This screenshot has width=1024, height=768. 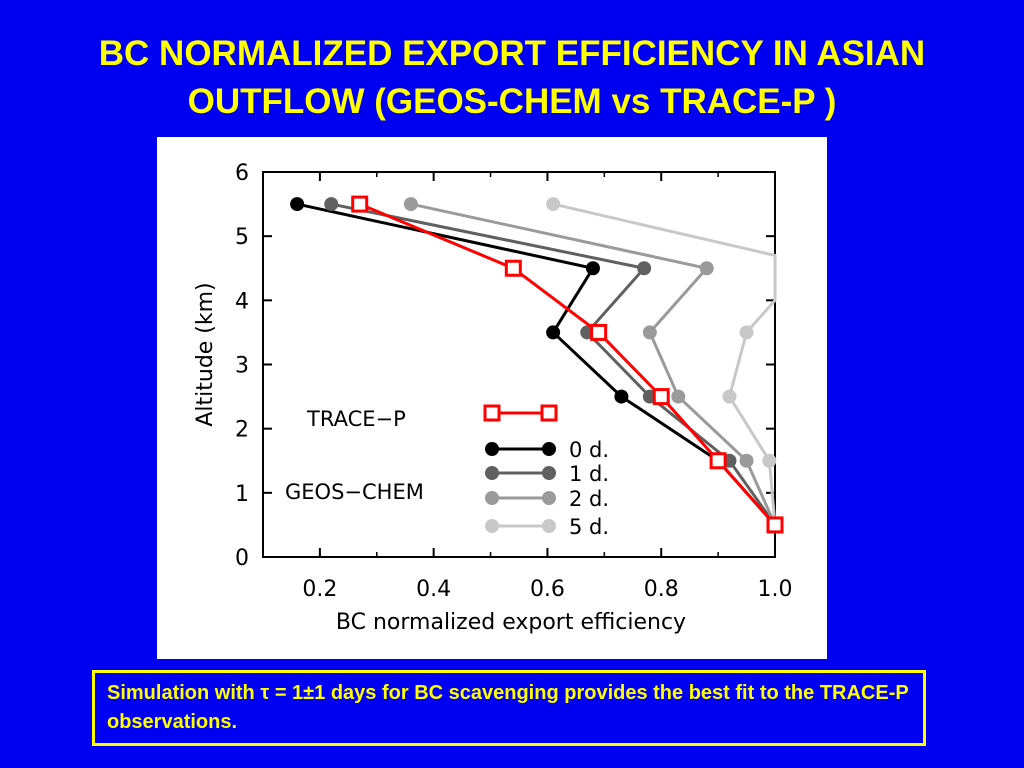 I want to click on y-tick-label: 1, so click(x=242, y=494).